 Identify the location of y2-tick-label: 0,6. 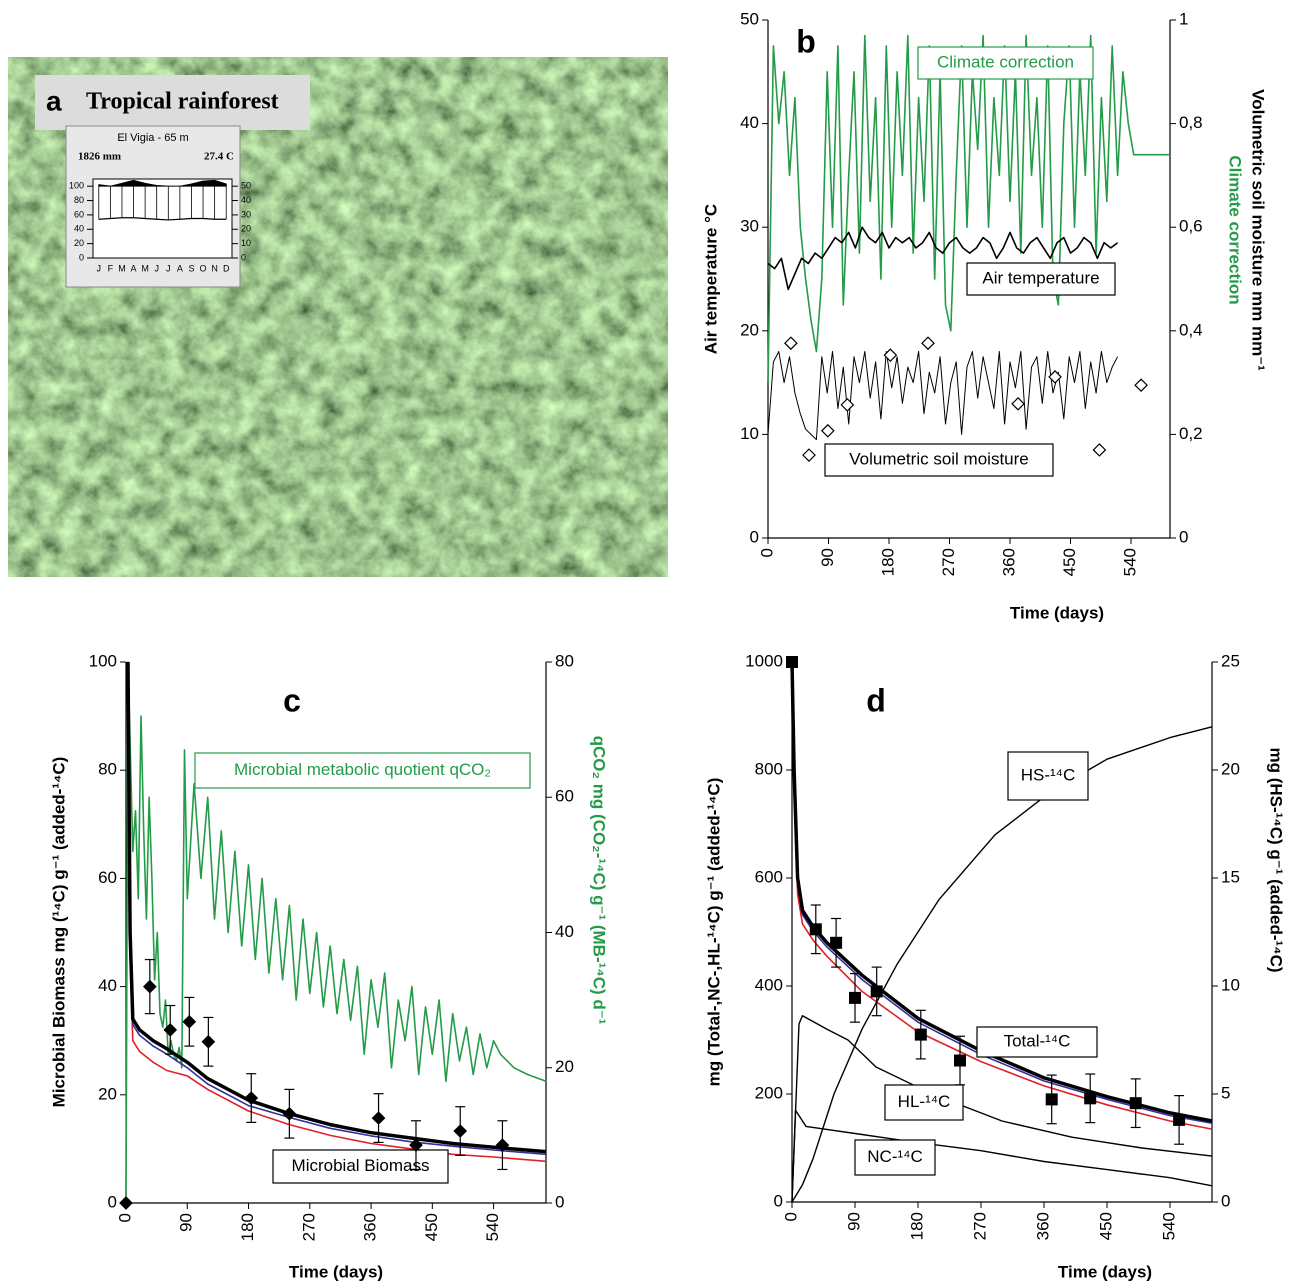
(1191, 226).